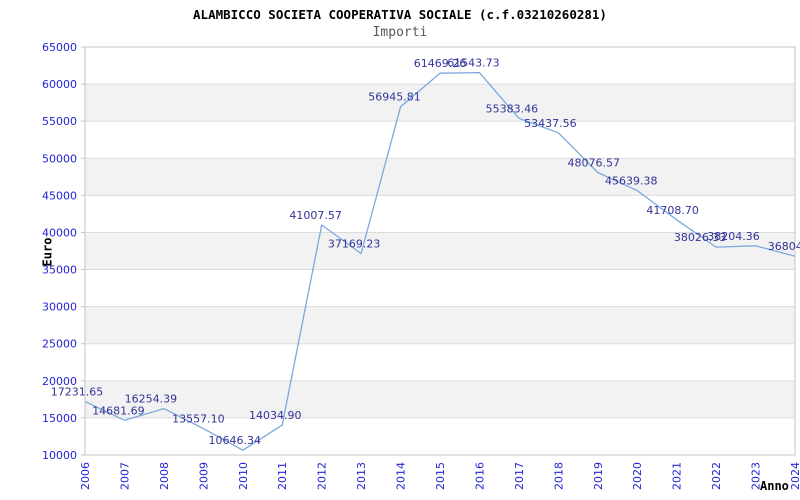 This screenshot has height=500, width=800. I want to click on point-label: 61469.26, so click(440, 63).